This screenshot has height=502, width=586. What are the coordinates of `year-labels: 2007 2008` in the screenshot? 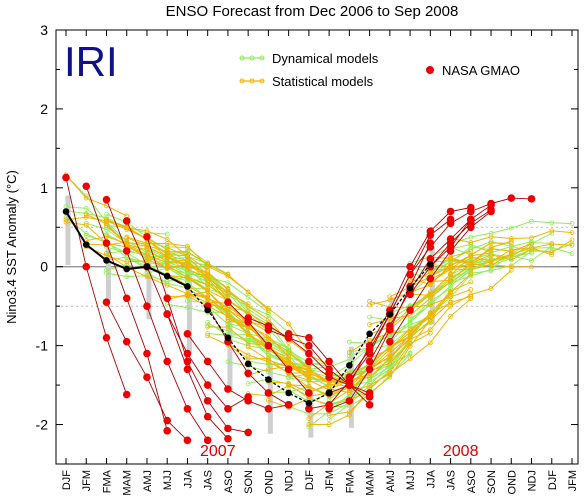 It's located at (339, 451).